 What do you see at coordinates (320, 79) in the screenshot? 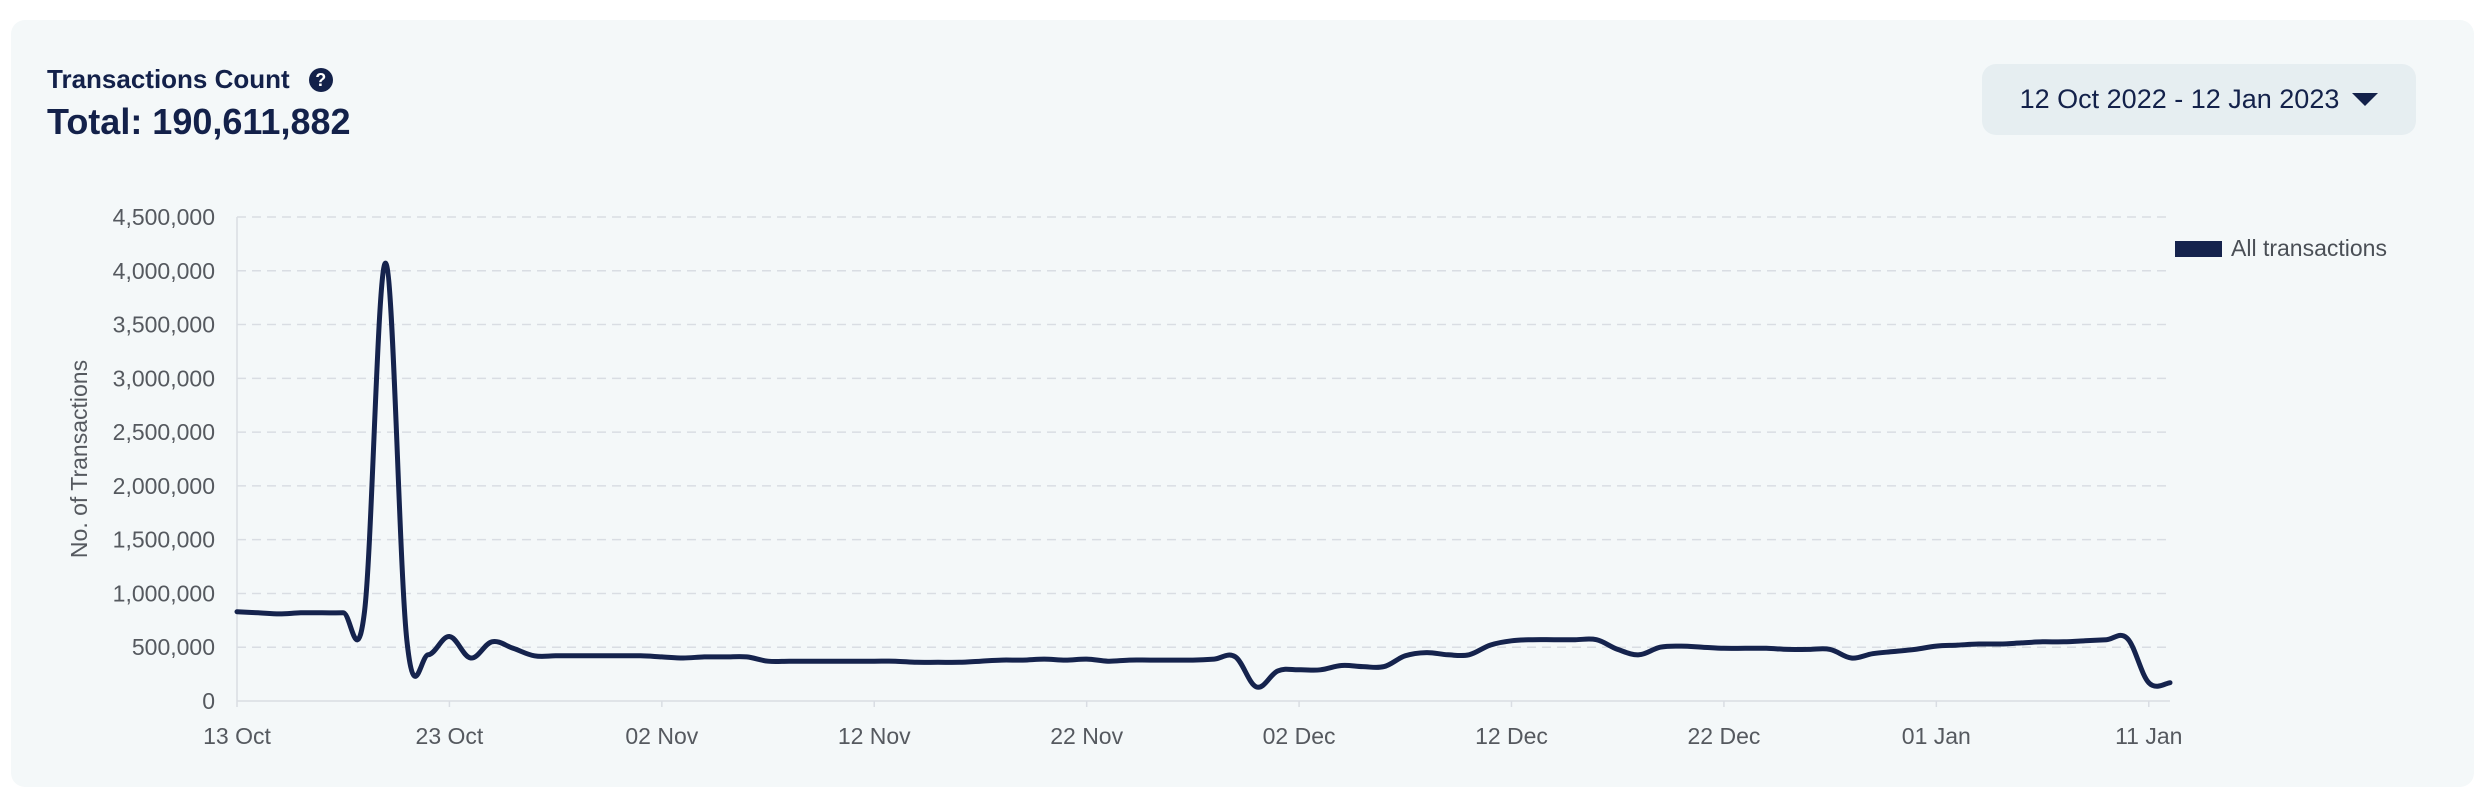
I see `help-icon: ?` at bounding box center [320, 79].